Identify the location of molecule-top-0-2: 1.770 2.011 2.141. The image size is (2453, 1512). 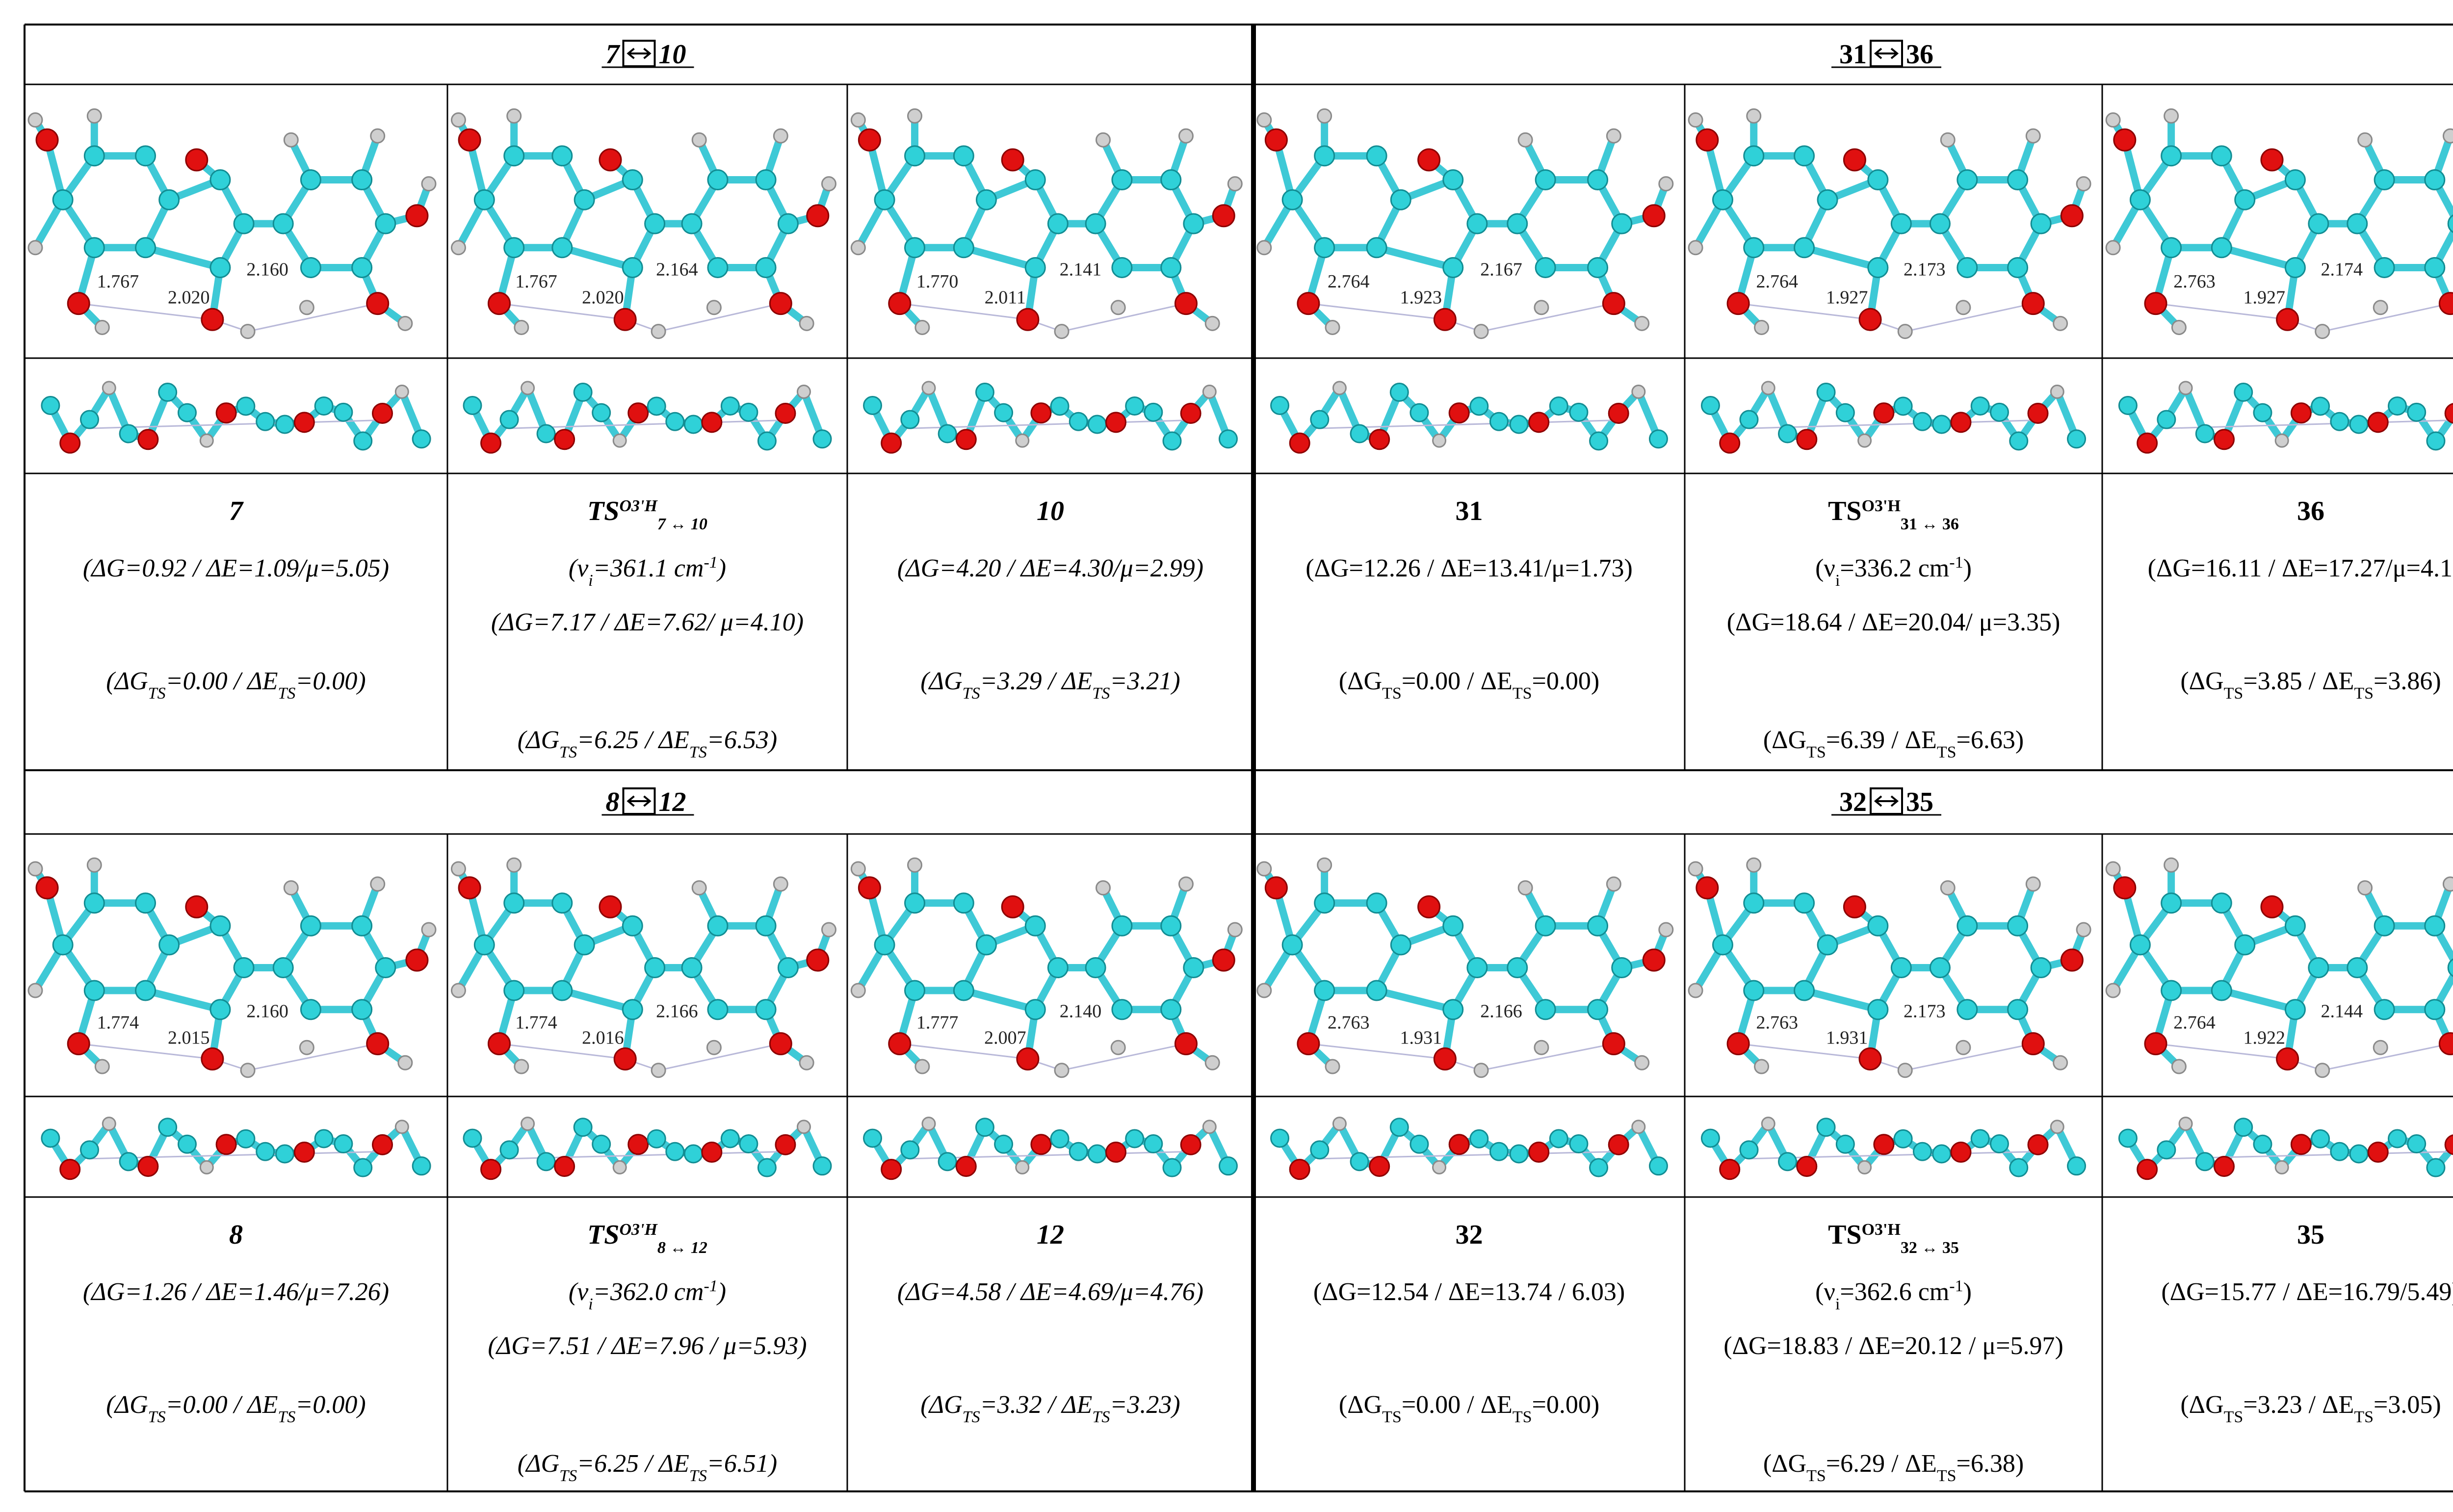
(1046, 224).